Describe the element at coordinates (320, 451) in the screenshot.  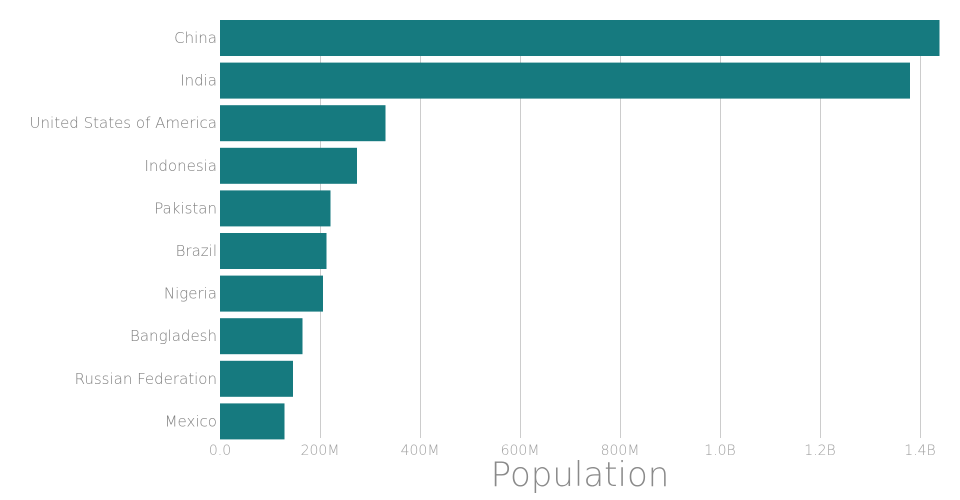
I see `x-tick-label: 200M` at that location.